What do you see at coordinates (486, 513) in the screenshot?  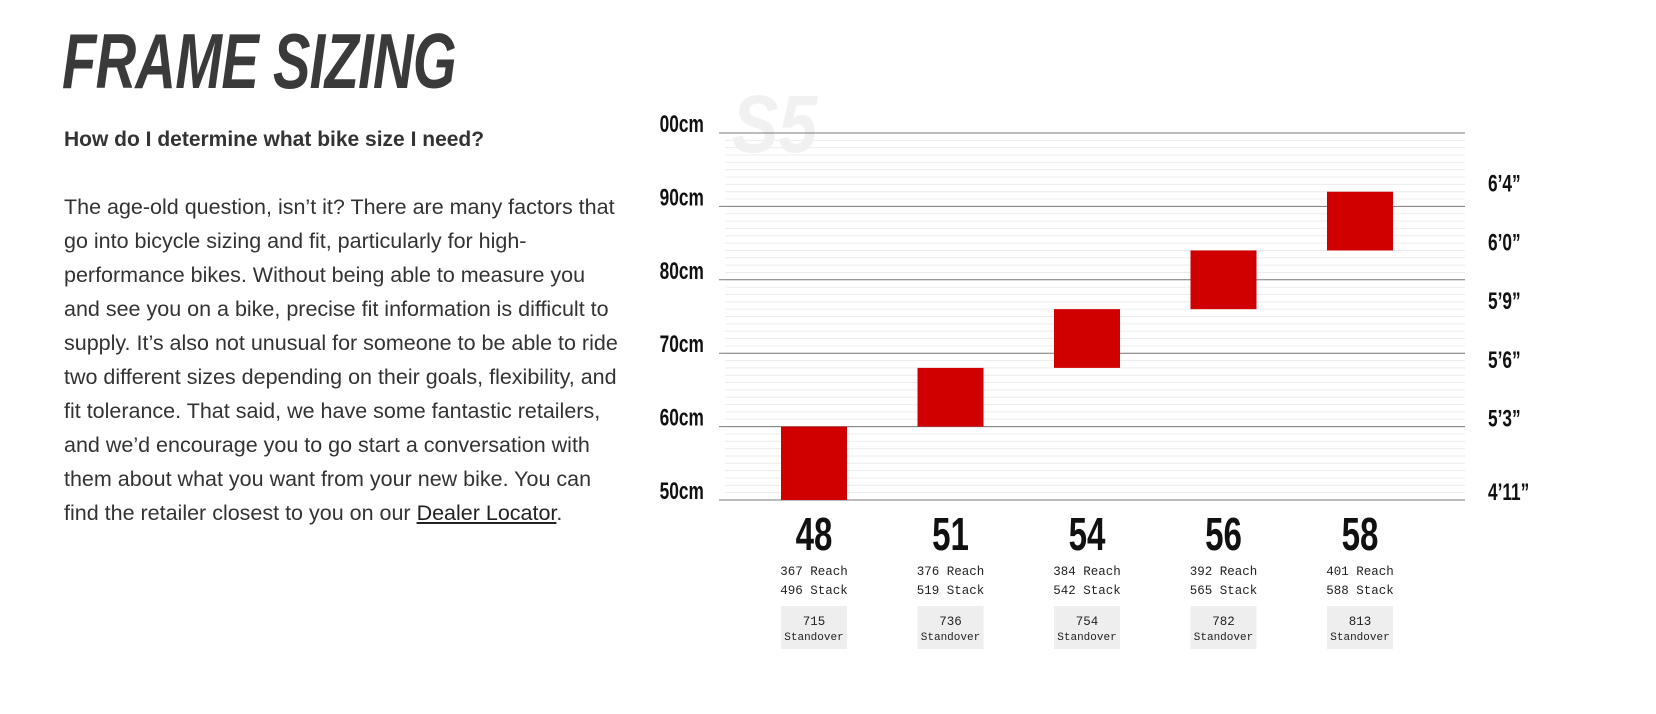 I see `dealer-locator-link: Dealer Locator` at bounding box center [486, 513].